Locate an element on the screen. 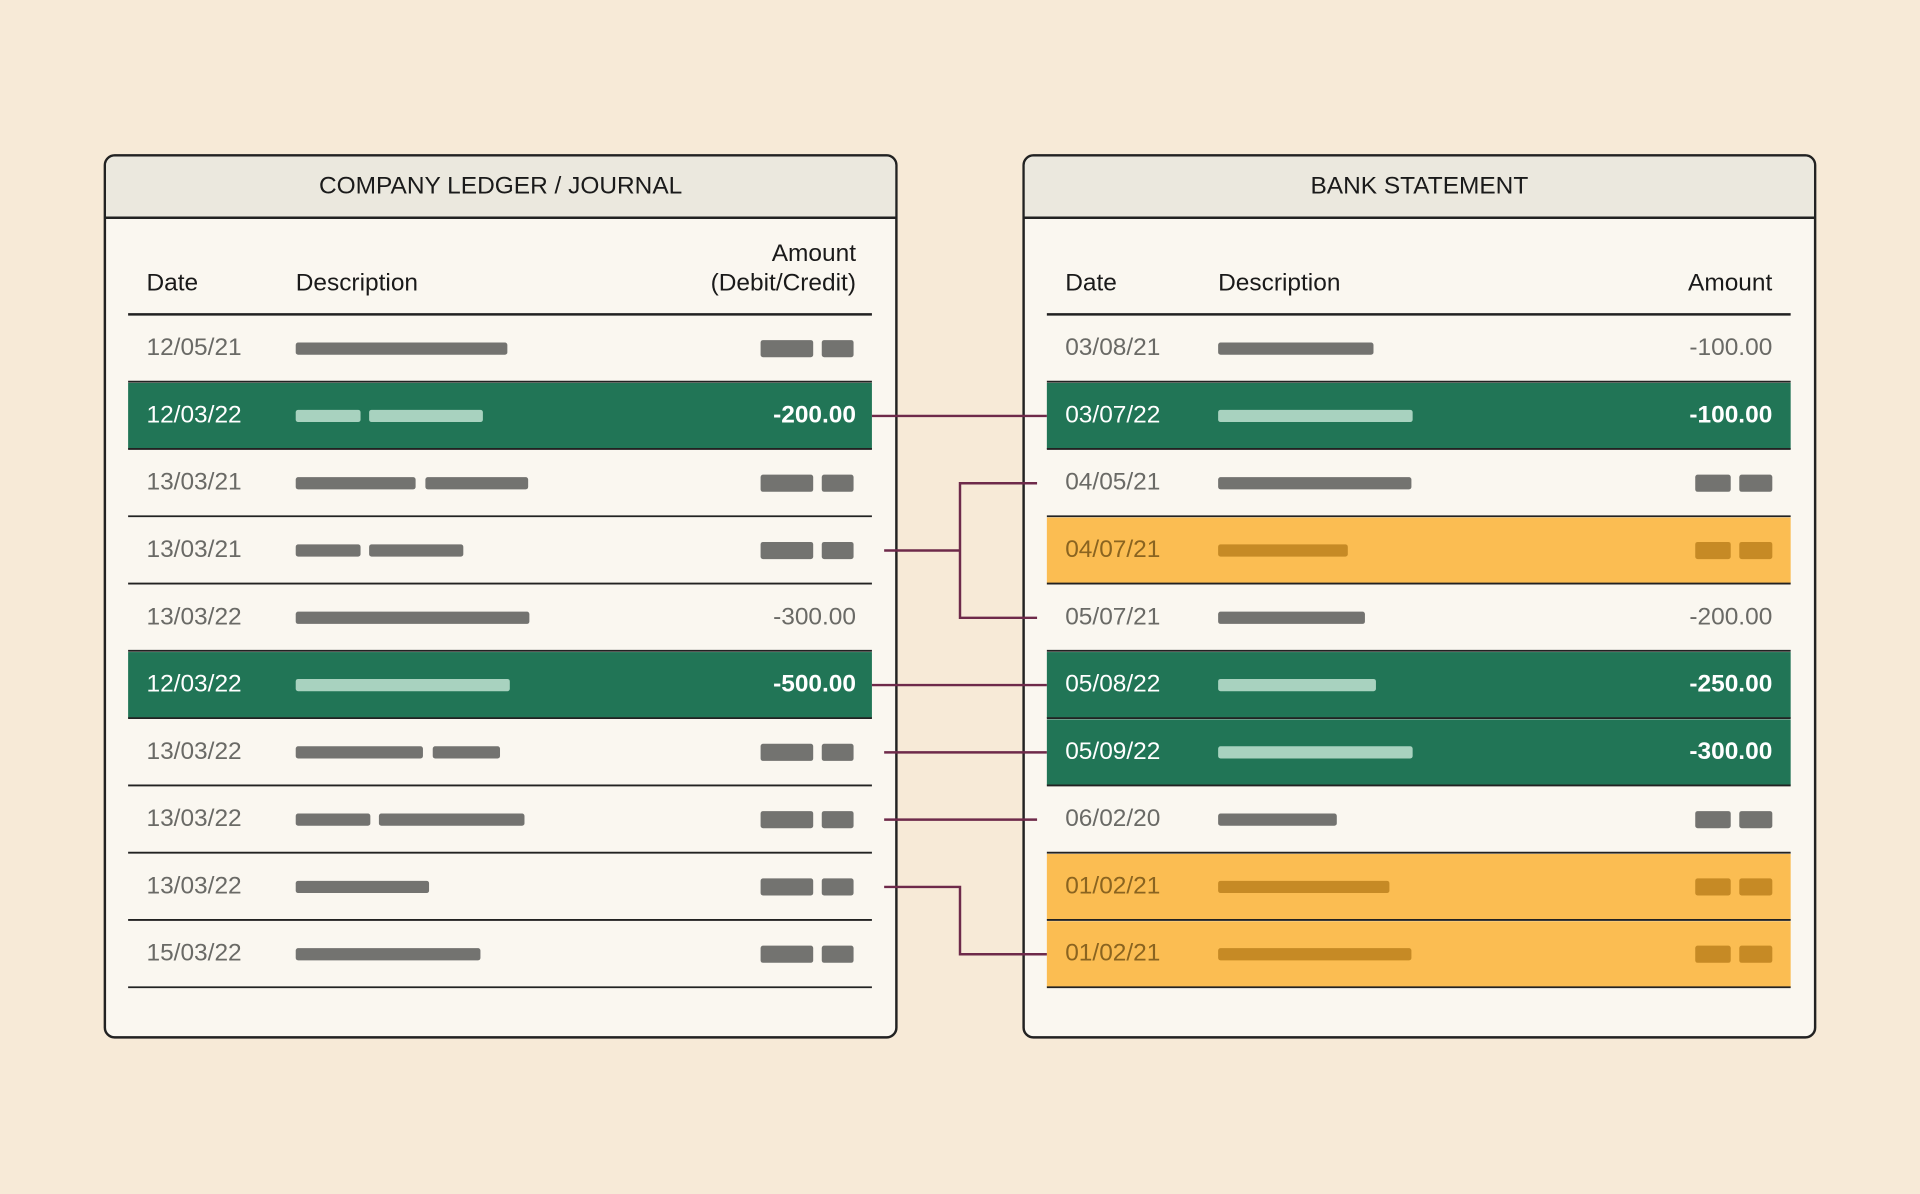  row-date: 12/05/21 is located at coordinates (193, 347).